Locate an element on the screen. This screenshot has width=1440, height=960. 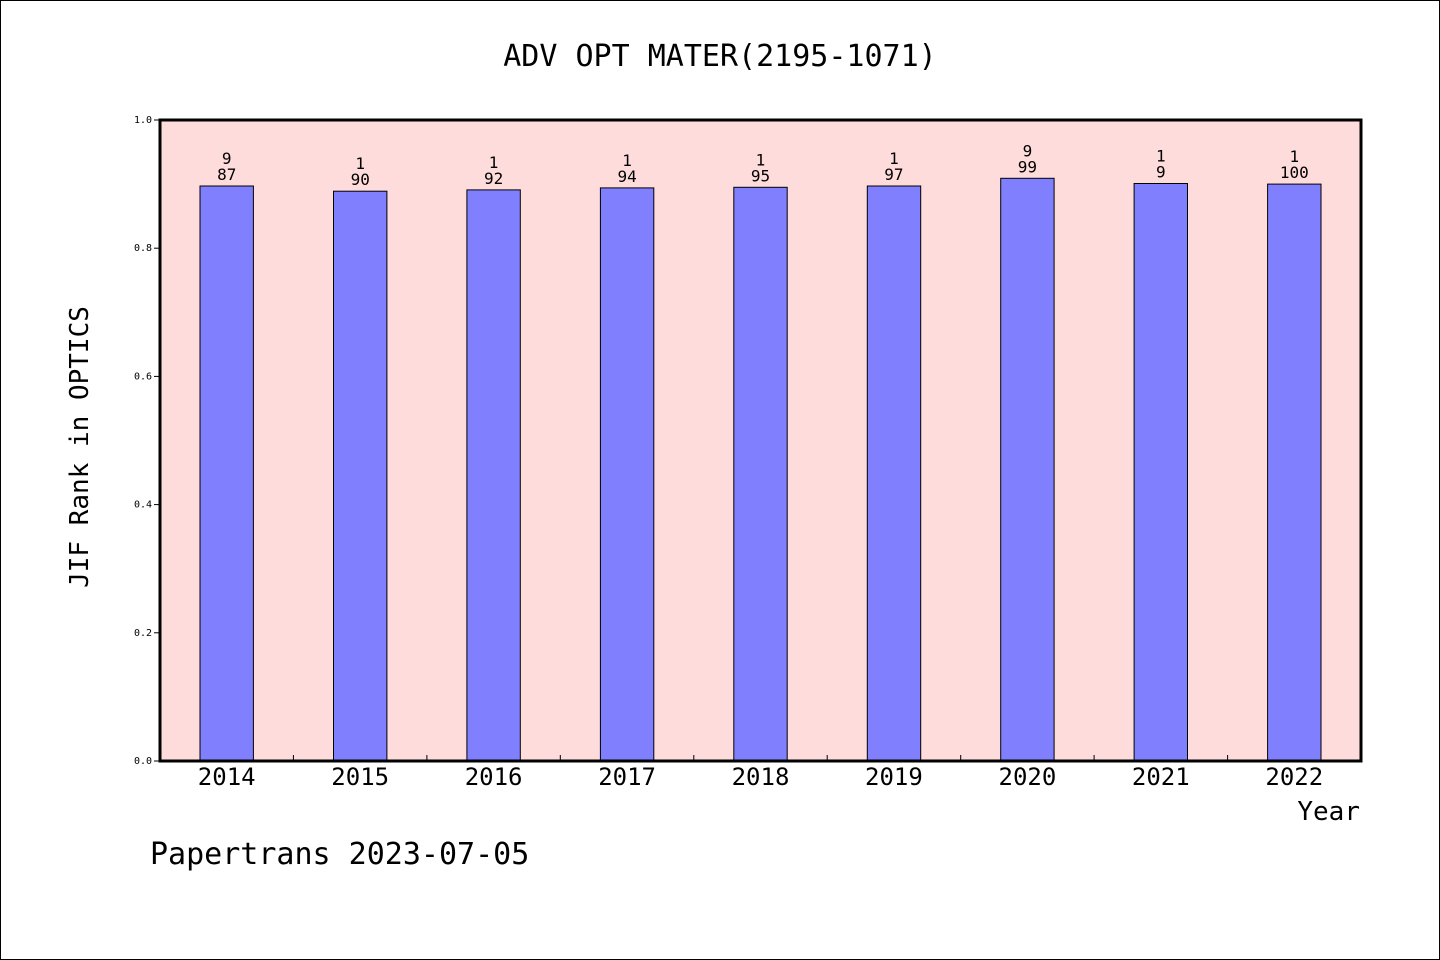
y-axis: 0.0 0.2 0.4 0.6 0.8 1.0 is located at coordinates (147, 441).